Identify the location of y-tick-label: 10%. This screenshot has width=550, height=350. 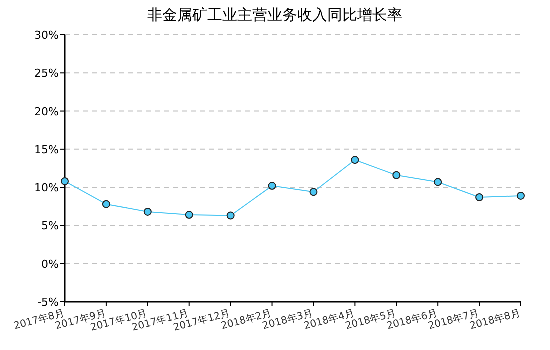
(46, 188).